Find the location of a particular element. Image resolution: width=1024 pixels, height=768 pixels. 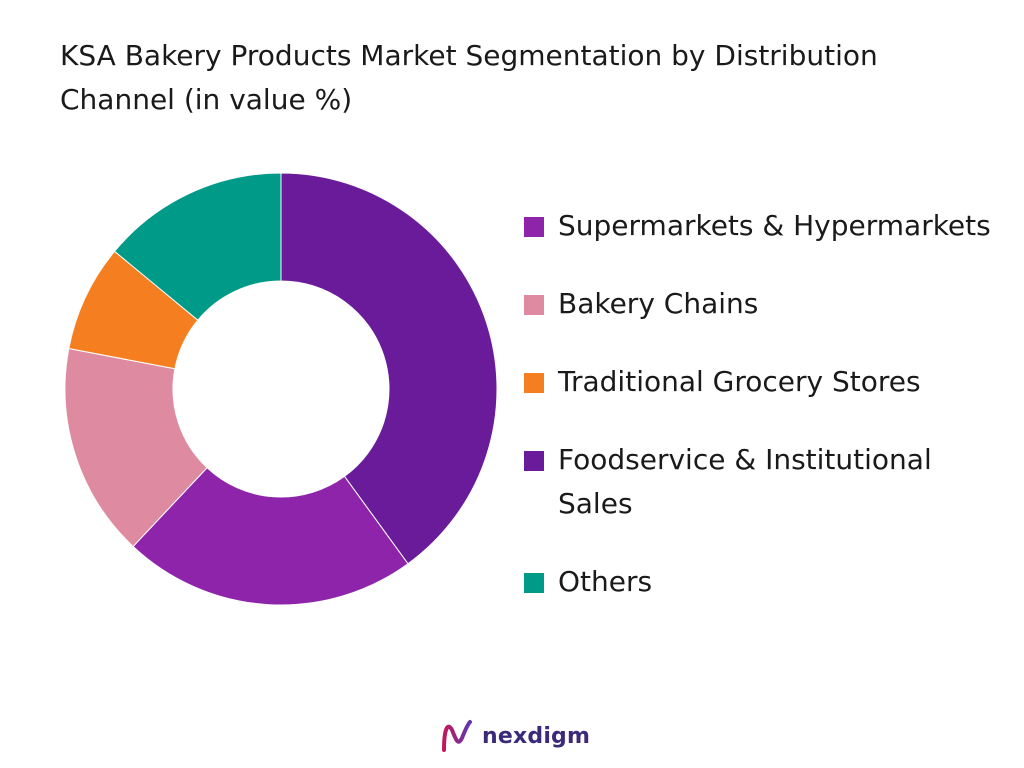

legend-item-traditional-grocery: Traditional Grocery Stores is located at coordinates (769, 382).